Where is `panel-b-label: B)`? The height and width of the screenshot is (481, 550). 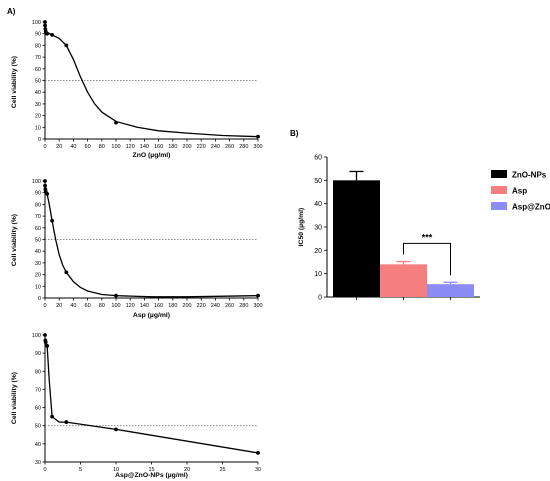 panel-b-label: B) is located at coordinates (294, 133).